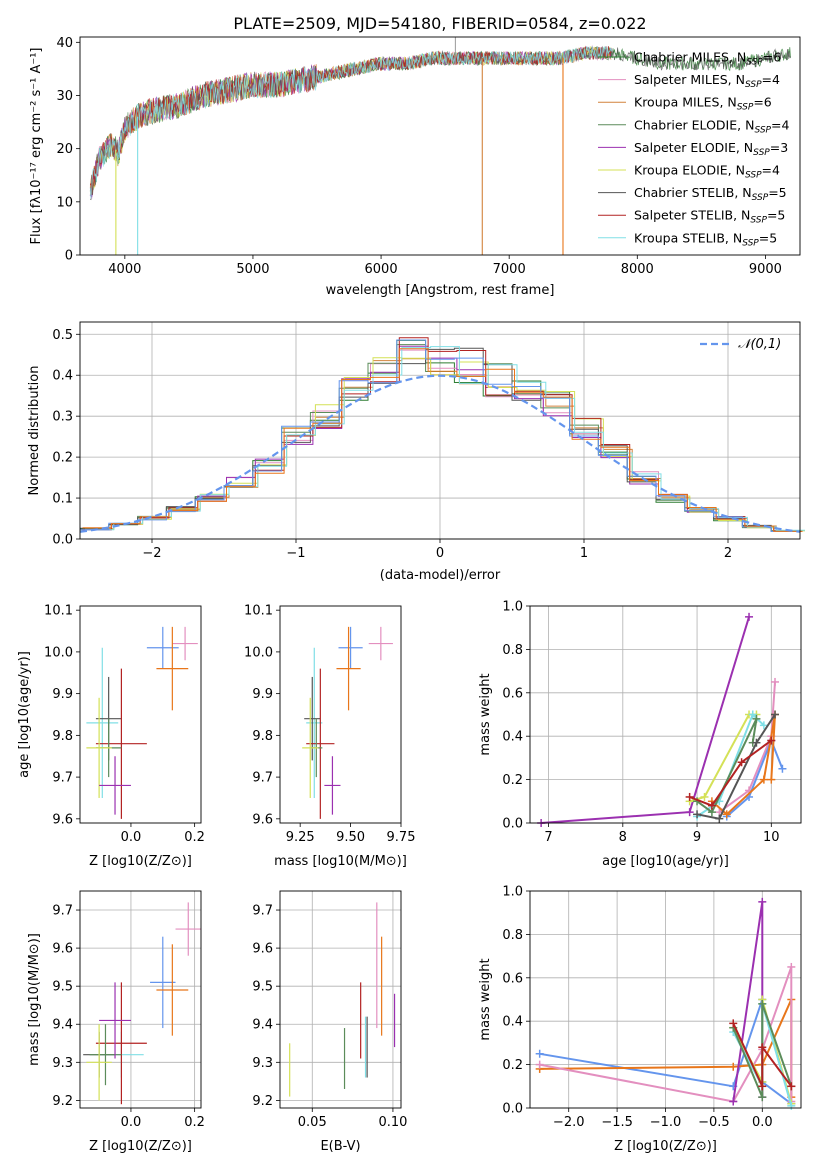 This screenshot has width=819, height=1170. Describe the element at coordinates (707, 172) in the screenshot. I see `legend-label: Kroupa ELODIE, NSSP=4` at that location.